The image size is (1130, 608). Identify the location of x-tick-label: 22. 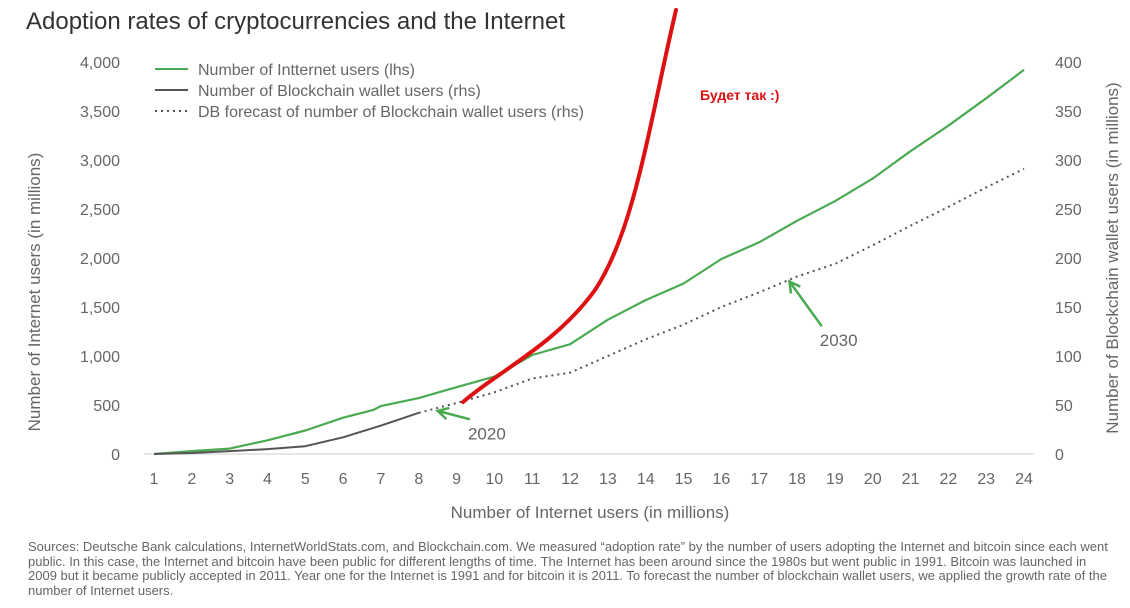
(948, 479).